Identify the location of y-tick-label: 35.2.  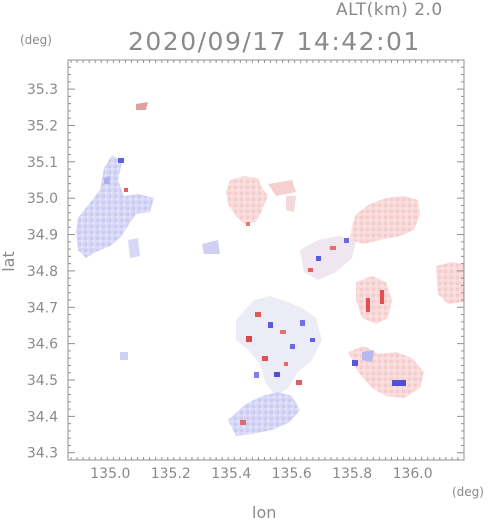
(42, 126).